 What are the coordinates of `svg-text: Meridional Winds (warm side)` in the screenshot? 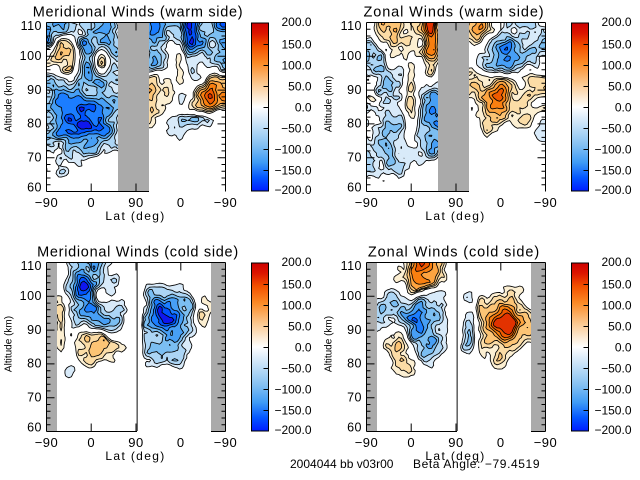 It's located at (138, 13).